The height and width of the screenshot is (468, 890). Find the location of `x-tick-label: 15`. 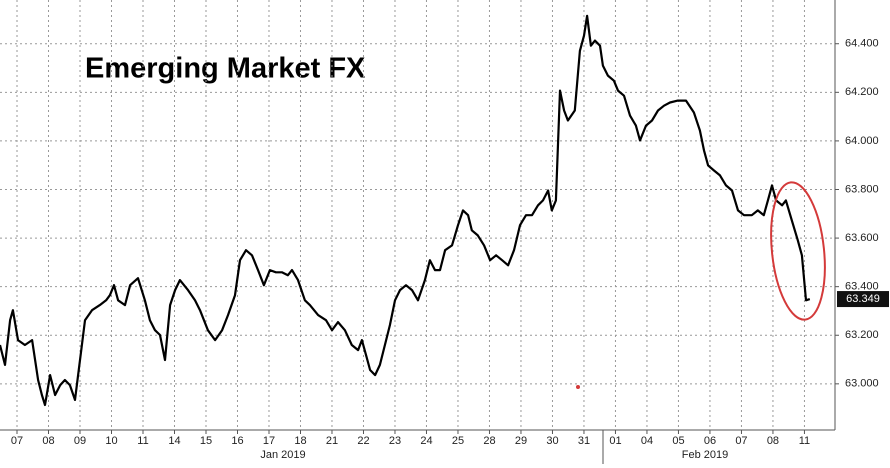

x-tick-label: 15 is located at coordinates (206, 441).